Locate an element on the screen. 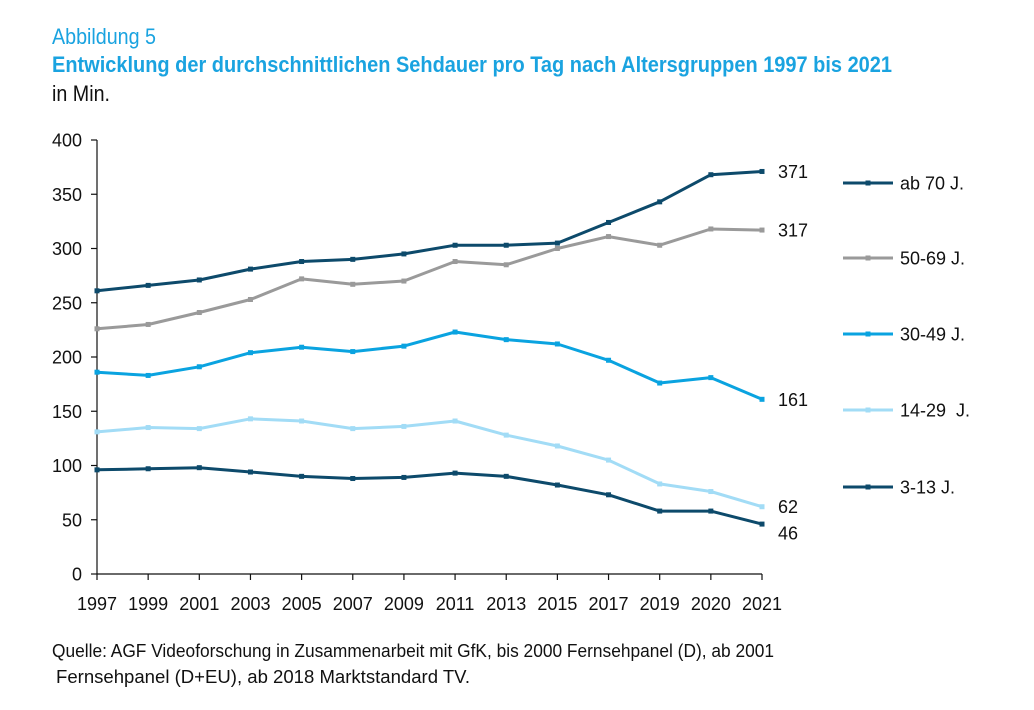  x-tick-label: 1999 is located at coordinates (148, 604).